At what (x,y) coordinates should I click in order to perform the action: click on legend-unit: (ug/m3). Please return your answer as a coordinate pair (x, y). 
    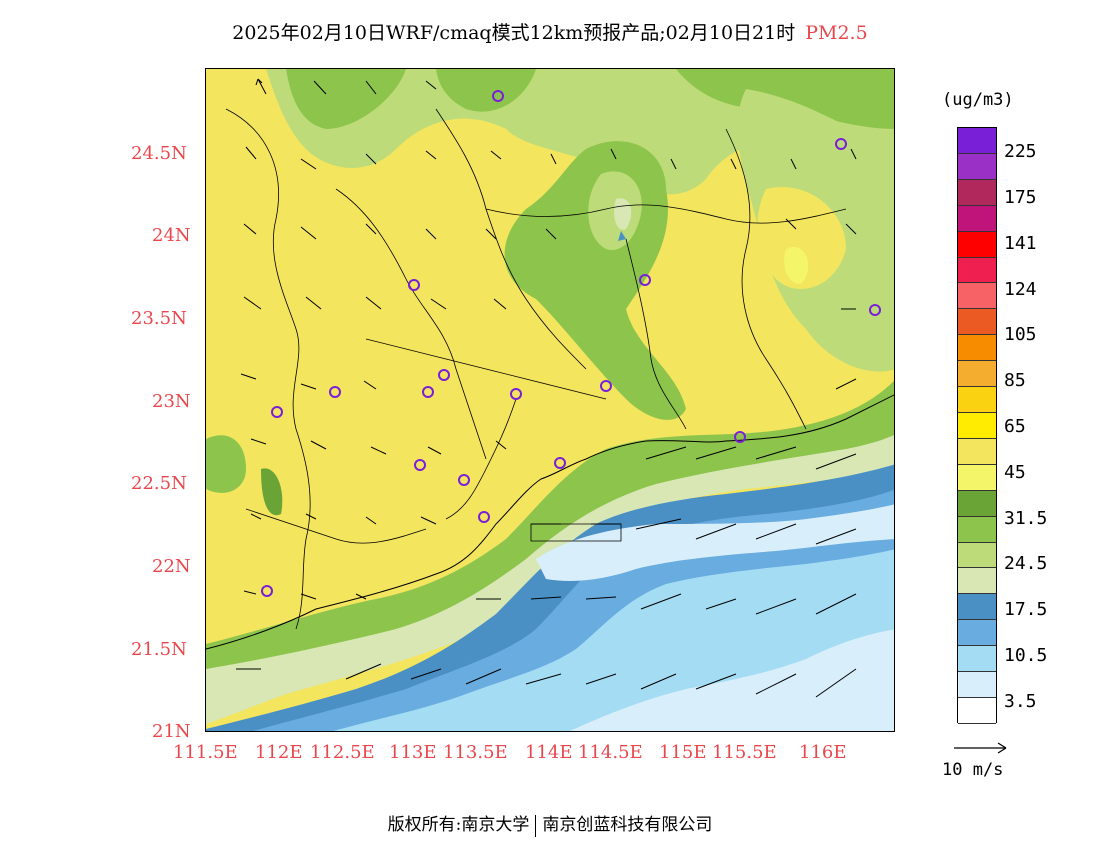
    Looking at the image, I should click on (978, 100).